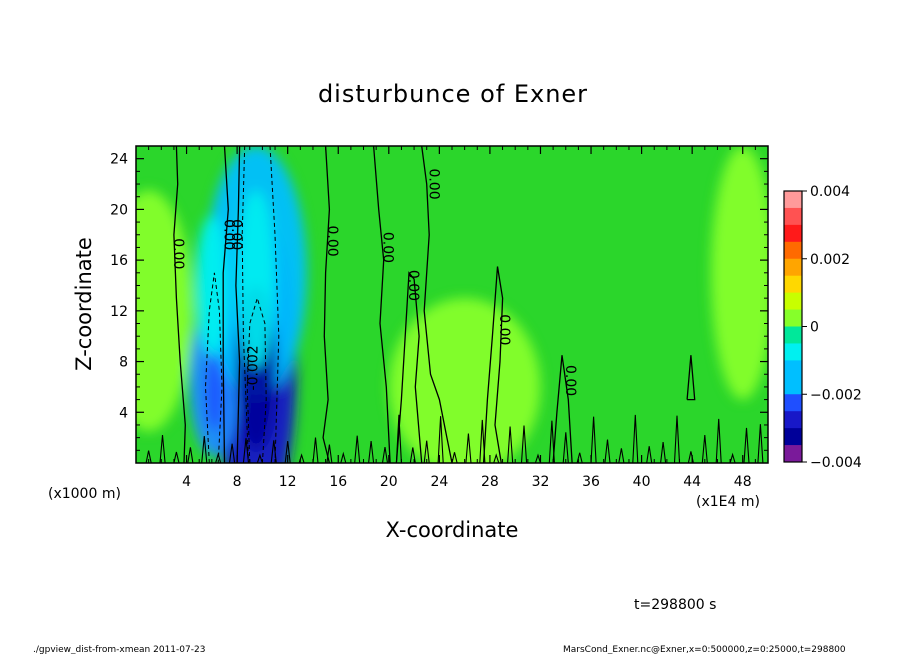 This screenshot has height=654, width=904. I want to click on x-tick-label-9: 40, so click(642, 482).